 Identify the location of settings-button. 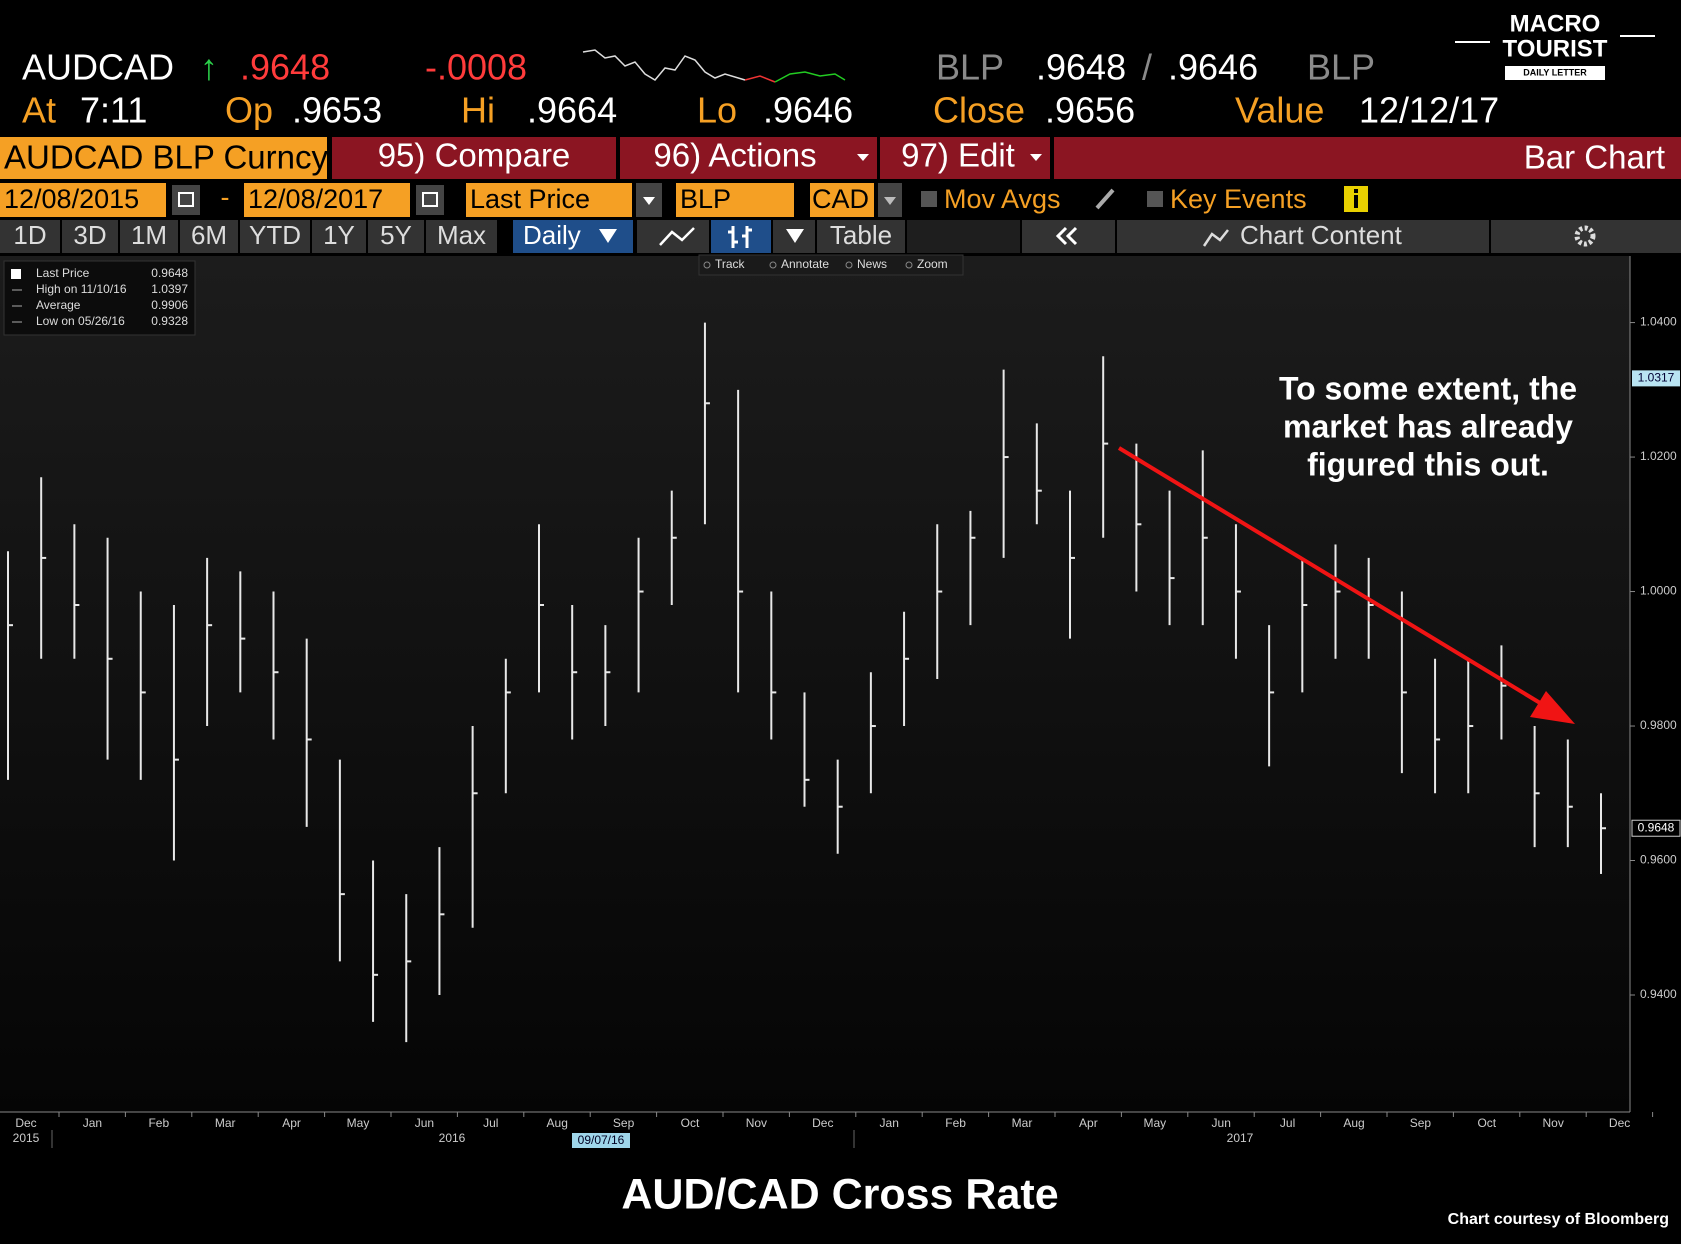
(1586, 236).